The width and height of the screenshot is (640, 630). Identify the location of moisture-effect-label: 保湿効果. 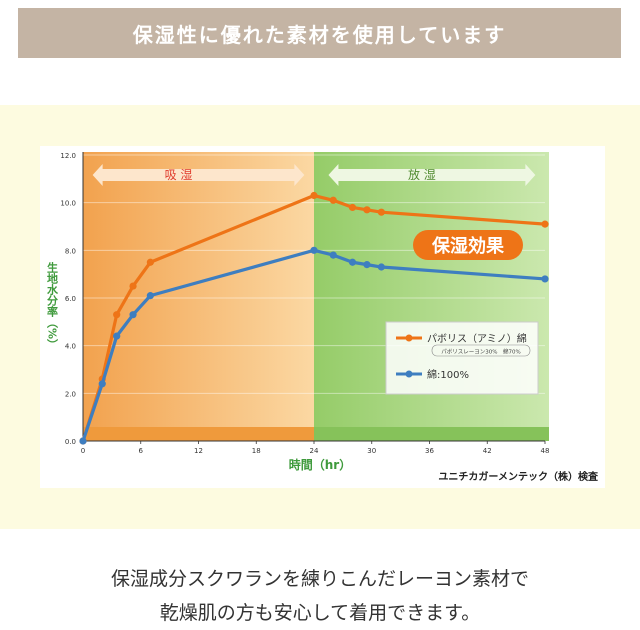
(468, 246).